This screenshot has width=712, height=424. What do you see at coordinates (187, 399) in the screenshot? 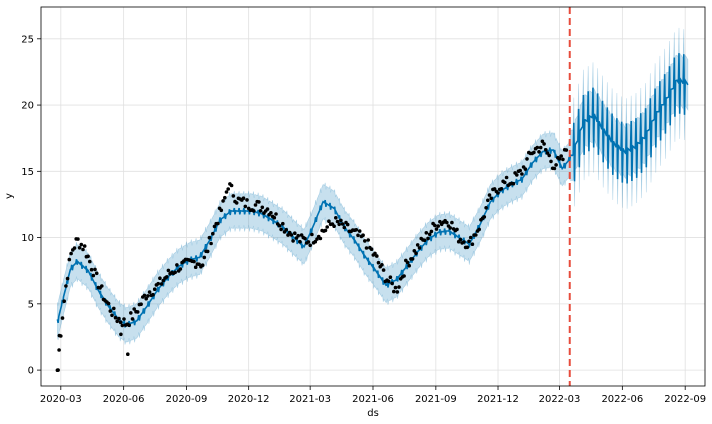
I see `x-tick-label: 2020-09` at bounding box center [187, 399].